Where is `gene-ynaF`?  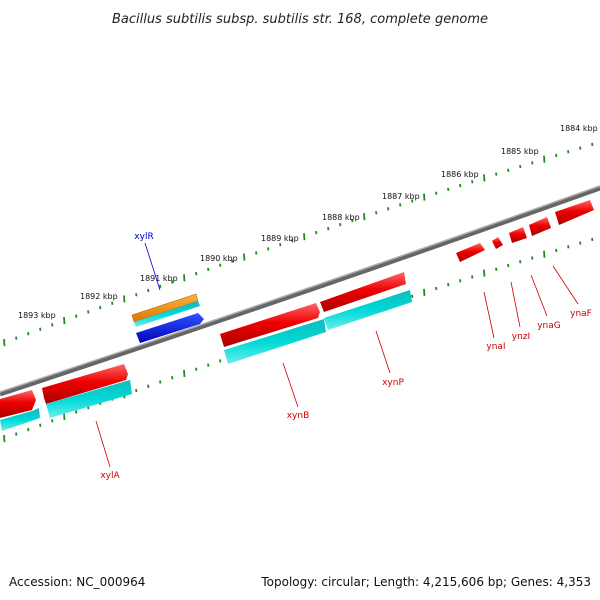
gene-ynaF is located at coordinates (574, 212).